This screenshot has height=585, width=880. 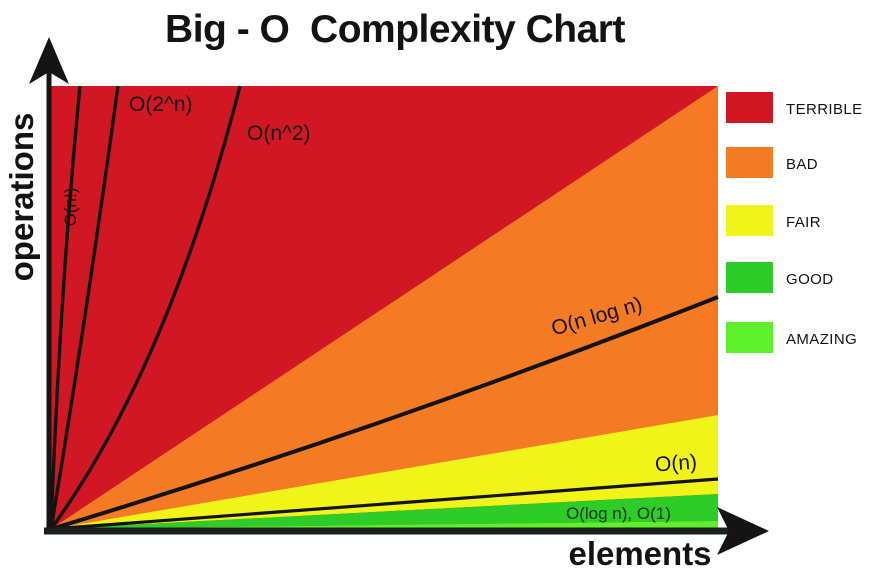 I want to click on curve-o-n, so click(x=384, y=504).